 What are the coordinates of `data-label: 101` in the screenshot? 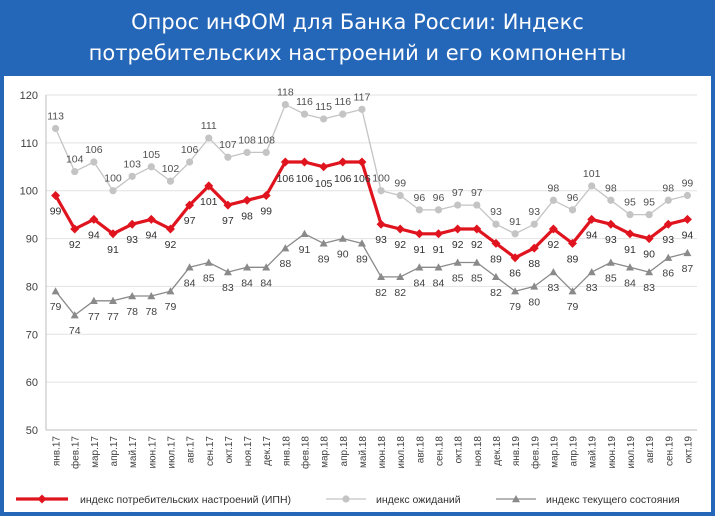 It's located at (209, 202).